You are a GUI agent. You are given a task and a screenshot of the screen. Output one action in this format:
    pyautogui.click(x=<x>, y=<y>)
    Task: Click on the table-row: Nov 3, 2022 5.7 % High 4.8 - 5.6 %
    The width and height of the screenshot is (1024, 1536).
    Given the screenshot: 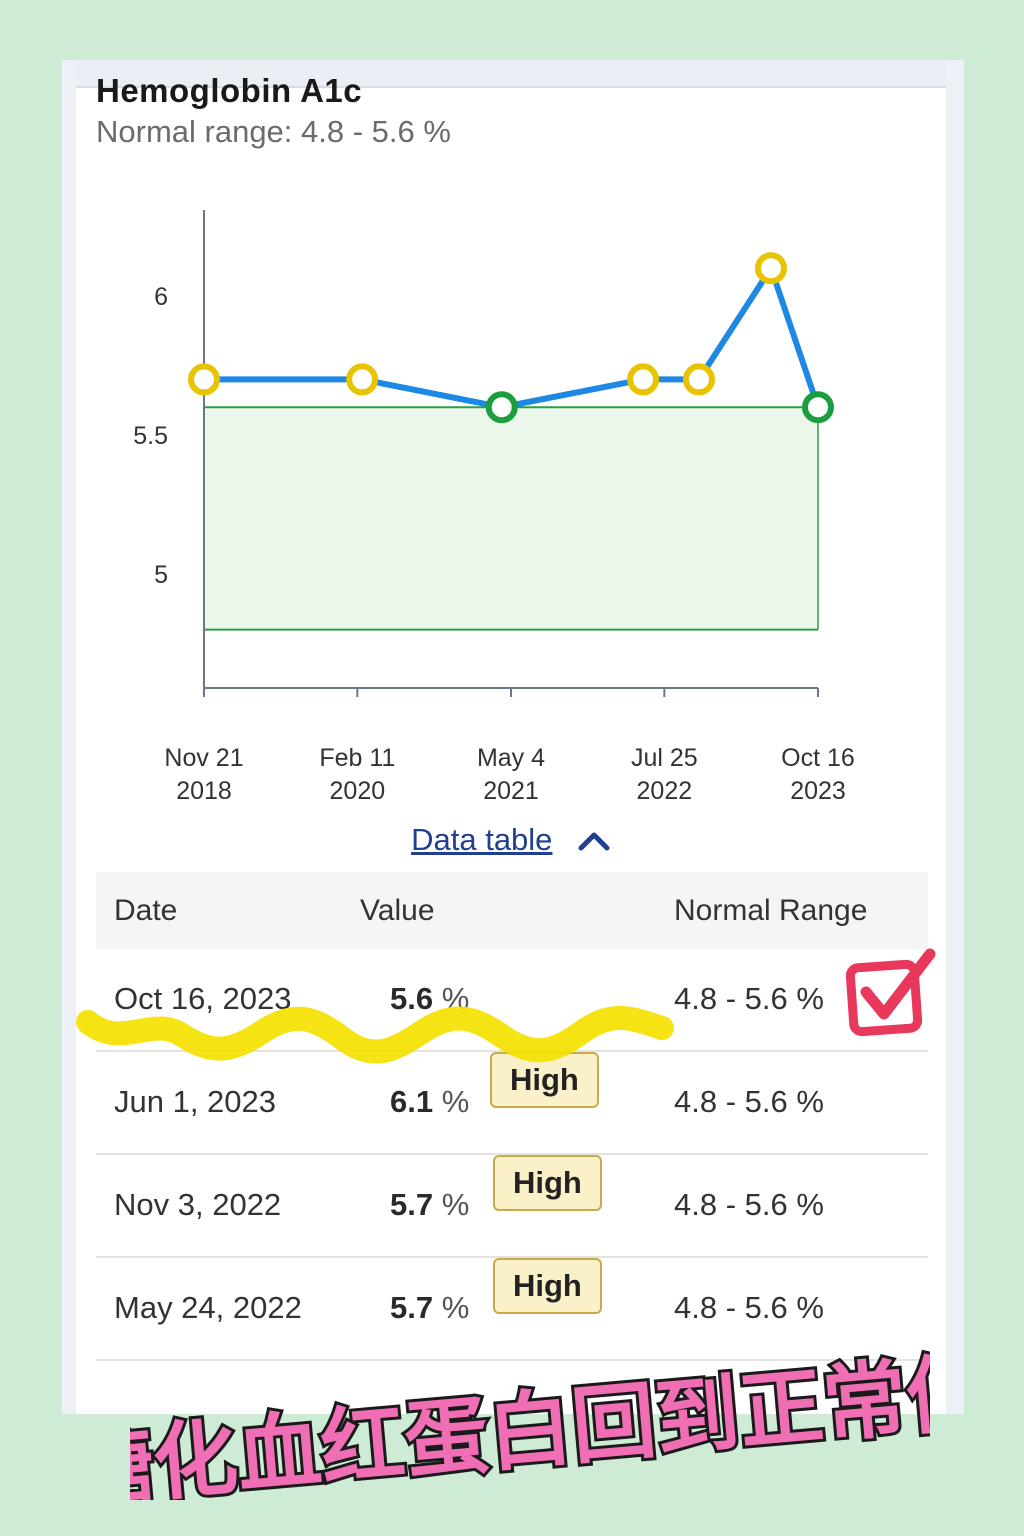 What is the action you would take?
    pyautogui.click(x=512, y=1206)
    